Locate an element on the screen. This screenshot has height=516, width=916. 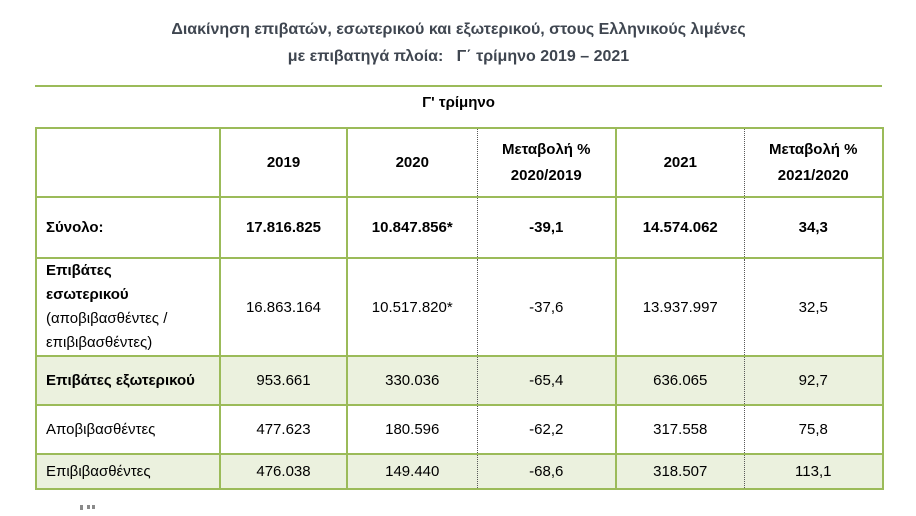
header-cell-2021: 2021 is located at coordinates (680, 162).